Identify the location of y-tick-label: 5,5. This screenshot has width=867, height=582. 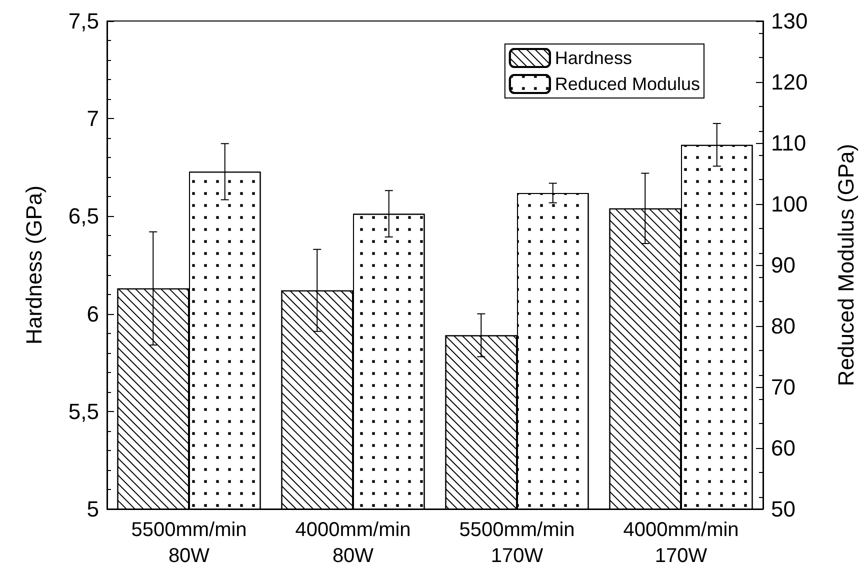
(83, 411).